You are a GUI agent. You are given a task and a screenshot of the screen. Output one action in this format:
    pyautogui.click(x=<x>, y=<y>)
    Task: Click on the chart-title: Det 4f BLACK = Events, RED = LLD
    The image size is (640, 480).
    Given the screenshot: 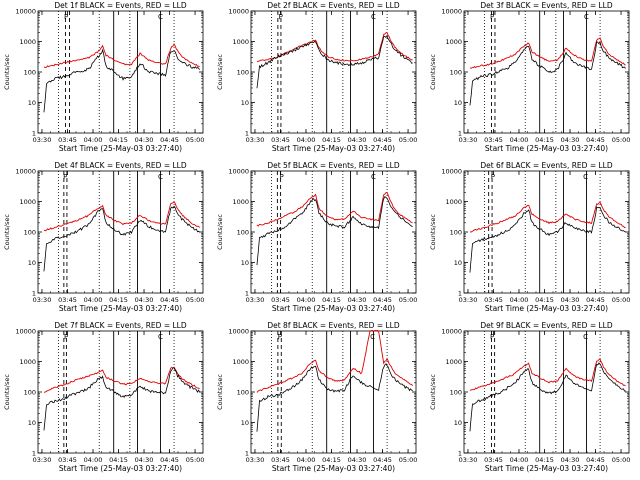 What is the action you would take?
    pyautogui.click(x=120, y=165)
    